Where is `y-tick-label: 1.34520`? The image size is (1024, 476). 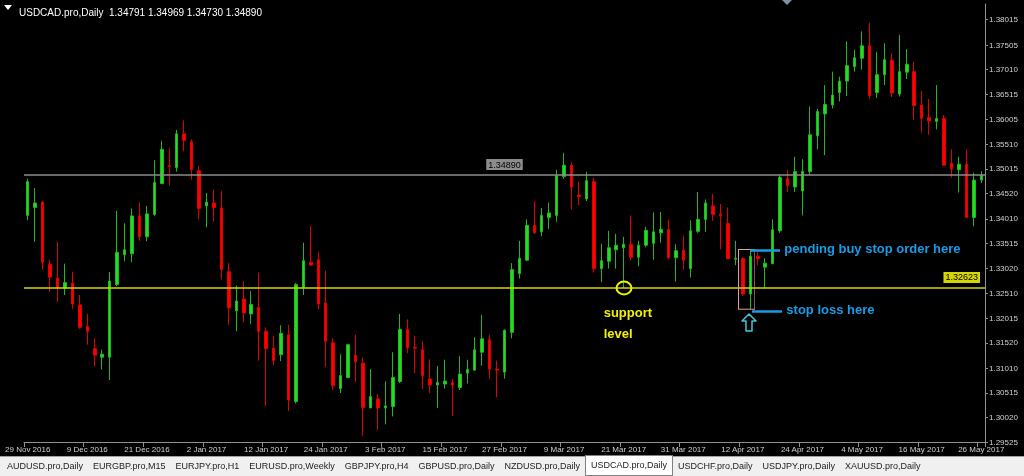 y-tick-label: 1.34520 is located at coordinates (1004, 194).